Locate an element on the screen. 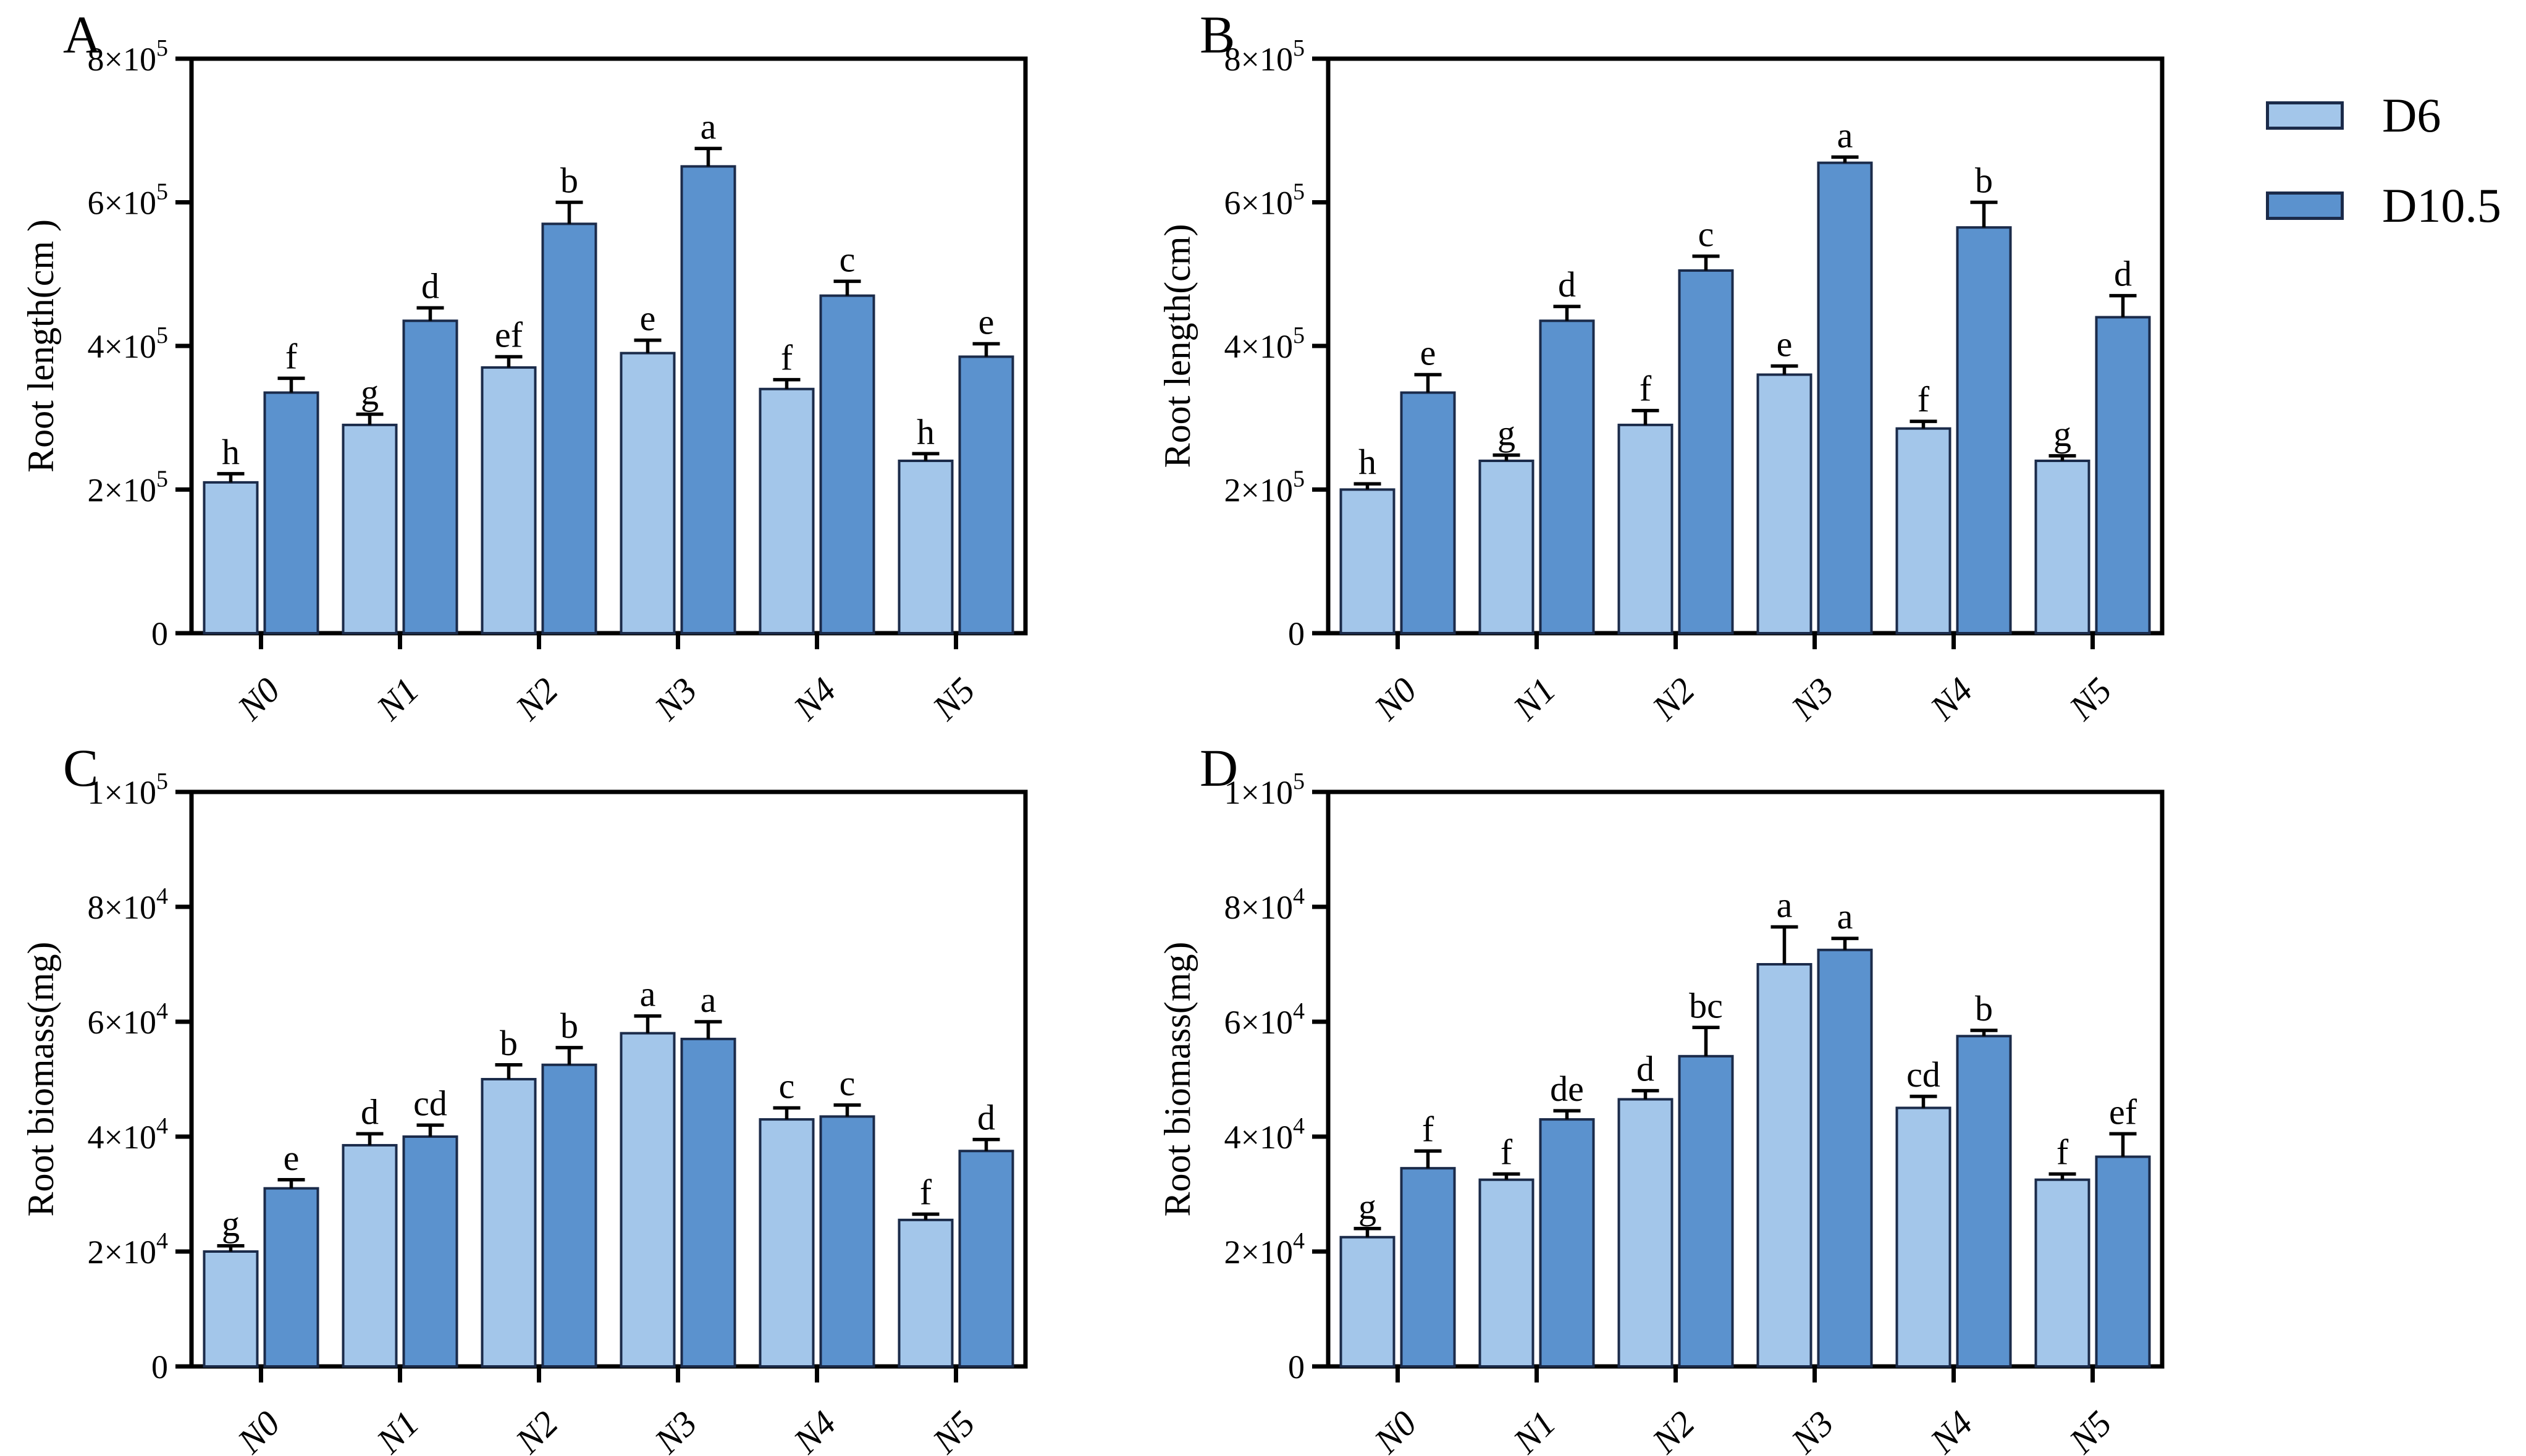  legend-item-d10-5: D10.5 is located at coordinates (2383, 206).